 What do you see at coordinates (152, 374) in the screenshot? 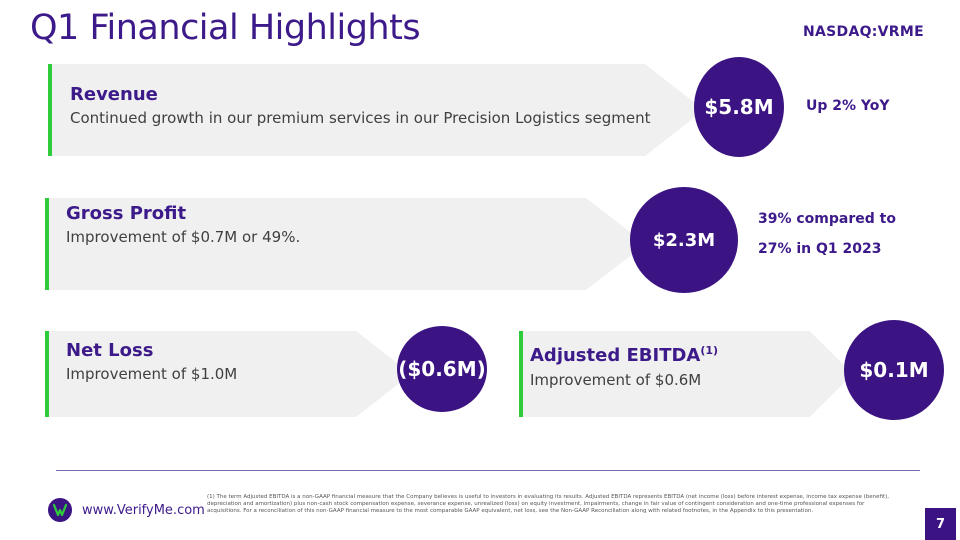
I see `net-loss-description: Improvement of $1.0M` at bounding box center [152, 374].